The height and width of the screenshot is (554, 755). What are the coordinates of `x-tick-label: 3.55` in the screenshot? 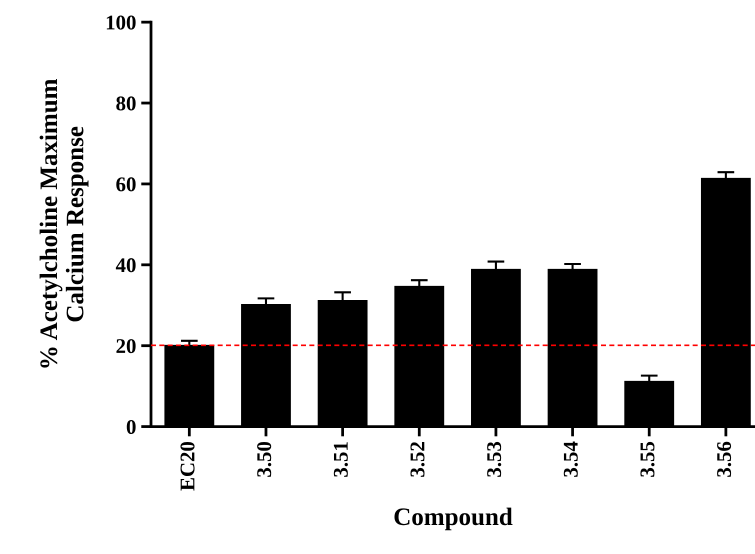 It's located at (647, 459).